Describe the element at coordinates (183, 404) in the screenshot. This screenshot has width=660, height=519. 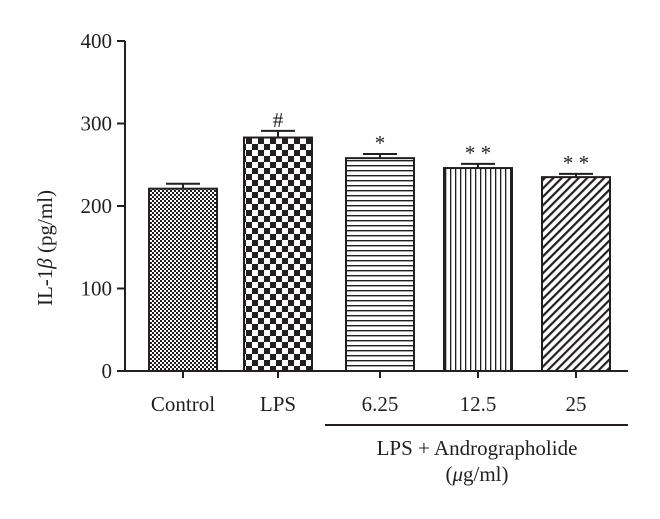
I see `x-tick-label: Control` at that location.